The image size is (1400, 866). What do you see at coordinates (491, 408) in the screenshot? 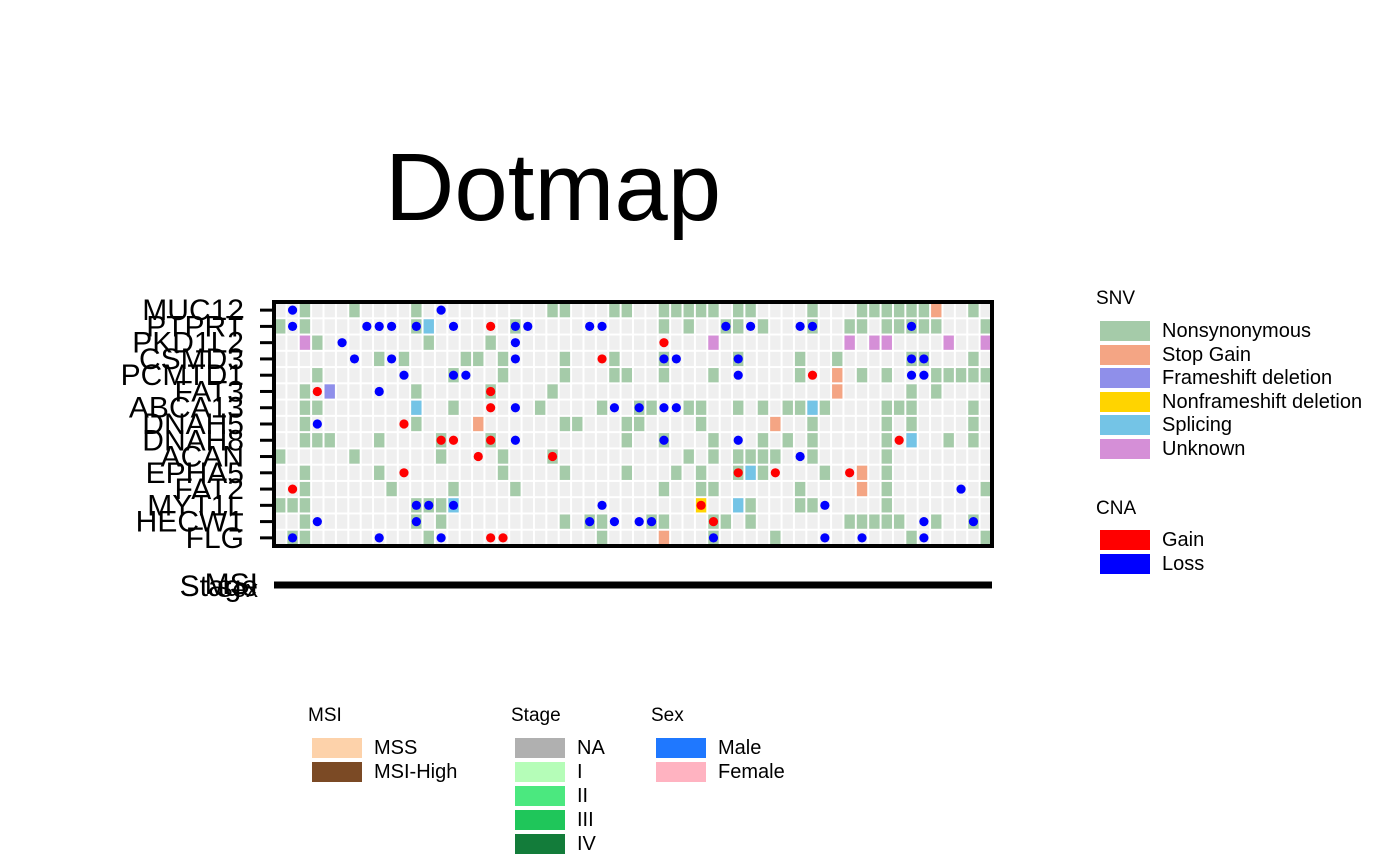
I see `cna-dot-ABCA13` at bounding box center [491, 408].